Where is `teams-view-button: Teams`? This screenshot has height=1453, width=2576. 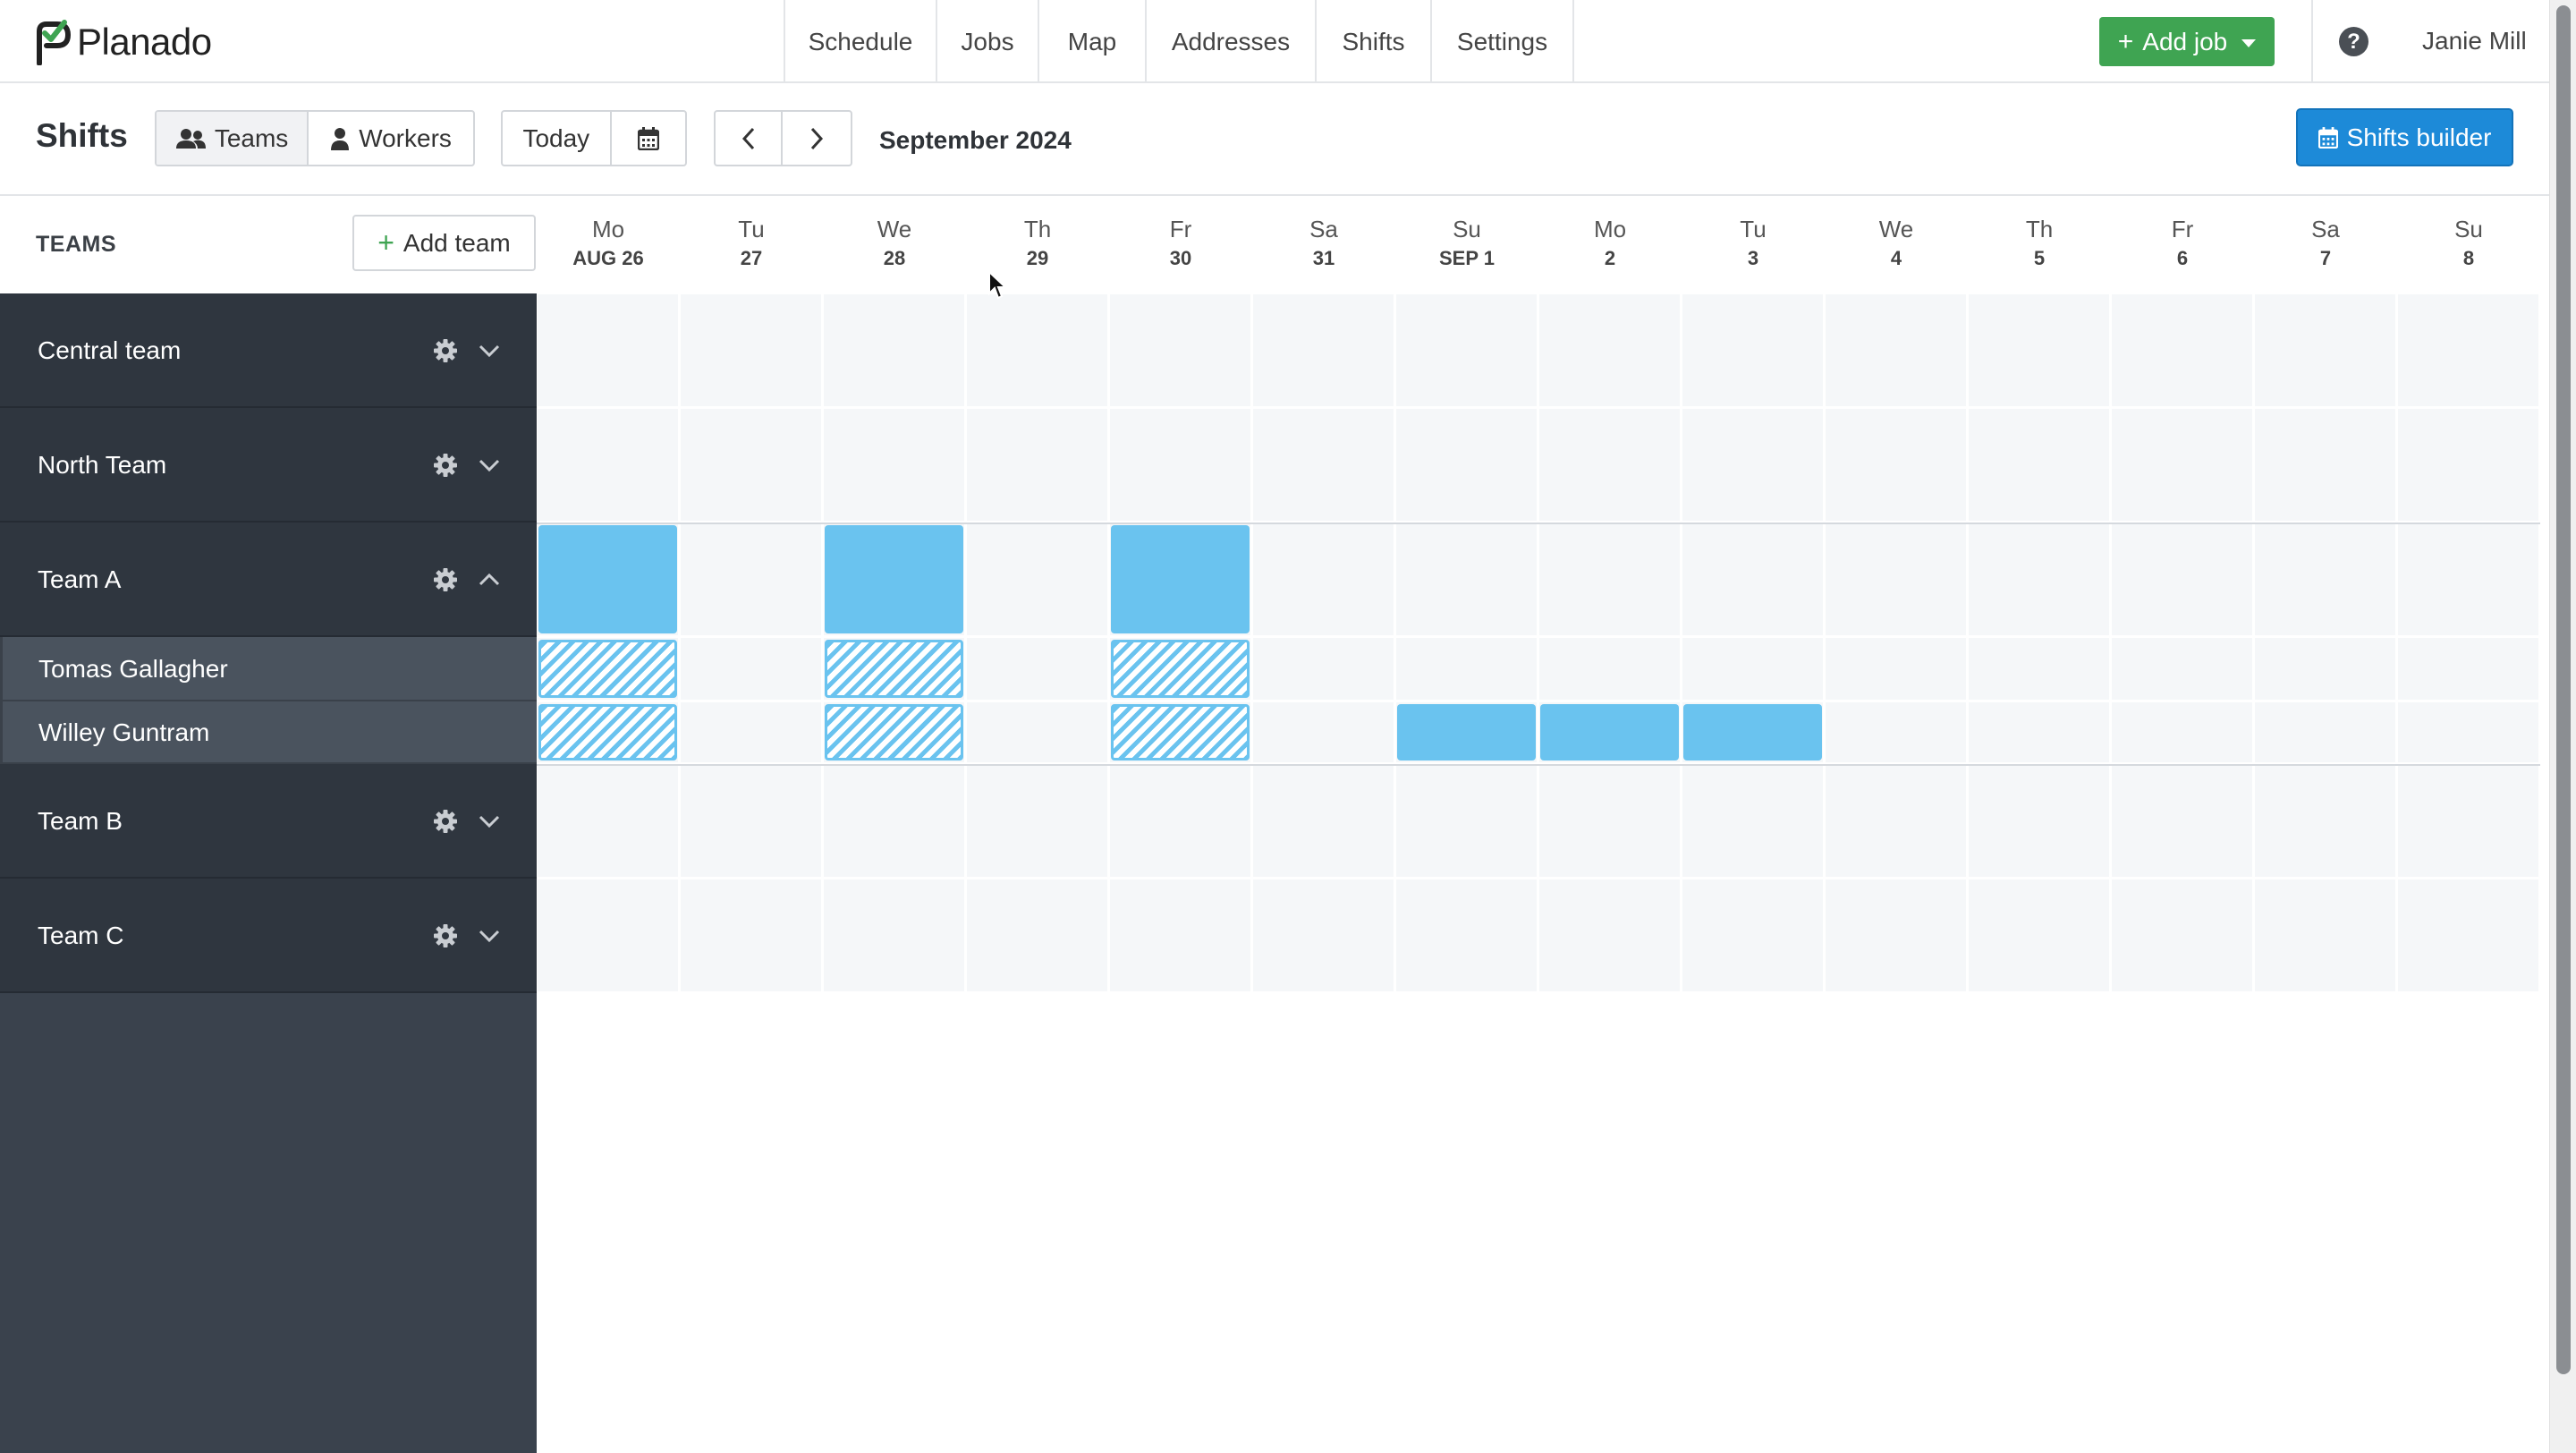 teams-view-button: Teams is located at coordinates (233, 138).